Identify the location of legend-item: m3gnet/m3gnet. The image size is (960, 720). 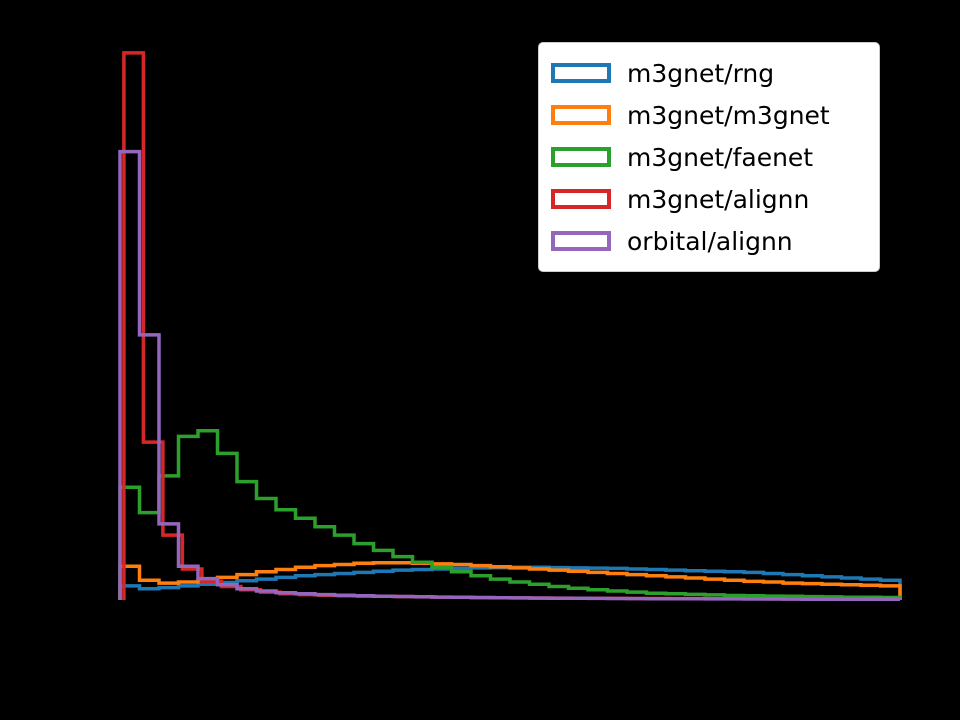
(708, 115).